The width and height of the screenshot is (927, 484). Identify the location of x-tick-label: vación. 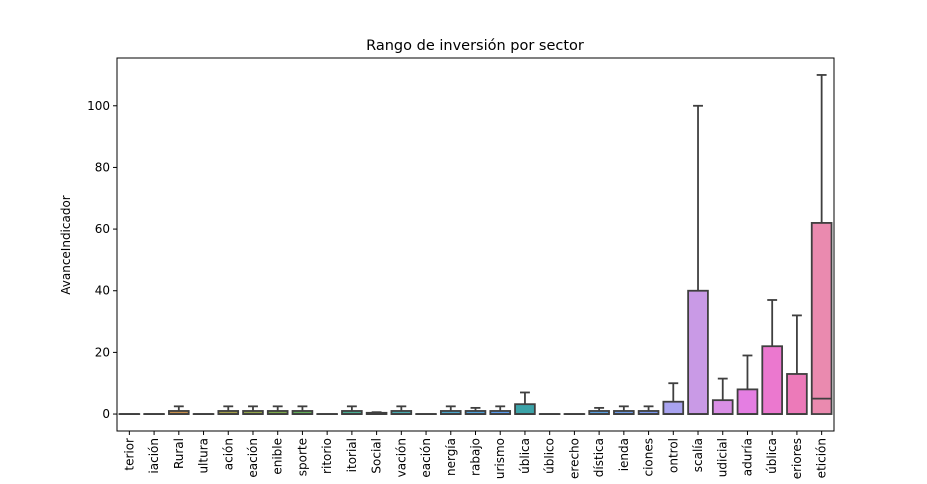
(401, 457).